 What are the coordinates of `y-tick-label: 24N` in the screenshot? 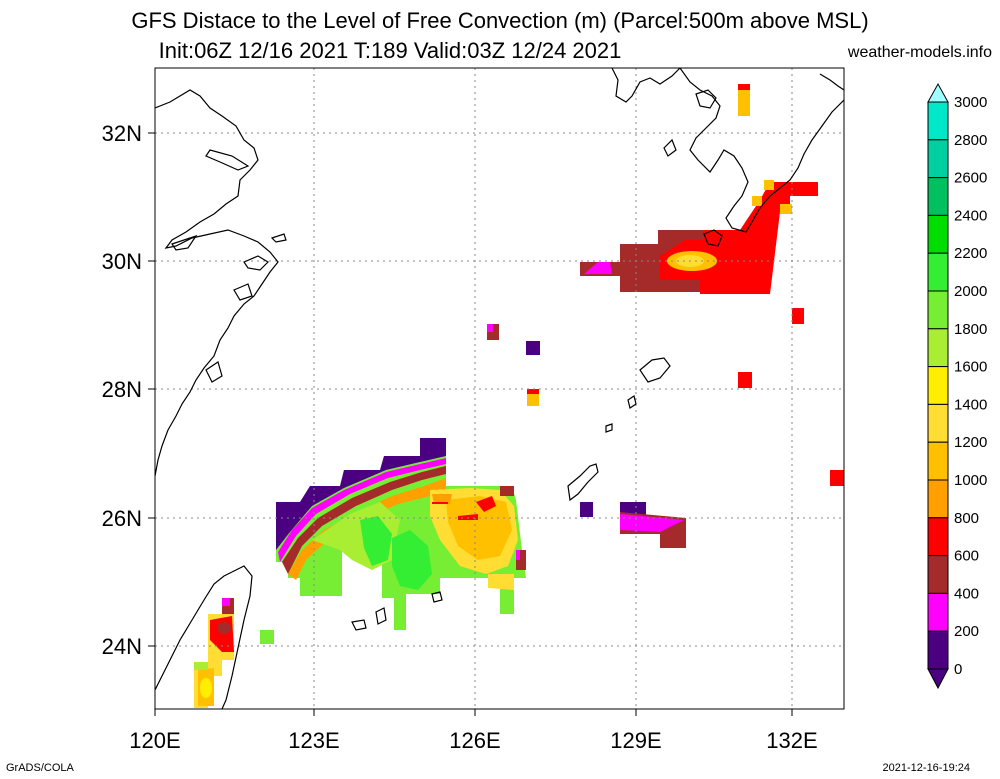 It's located at (122, 646).